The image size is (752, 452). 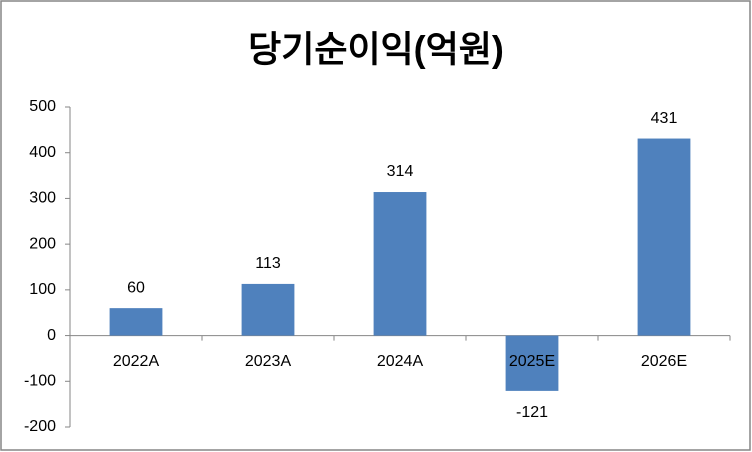 What do you see at coordinates (42, 243) in the screenshot?
I see `y-tick-label: 200` at bounding box center [42, 243].